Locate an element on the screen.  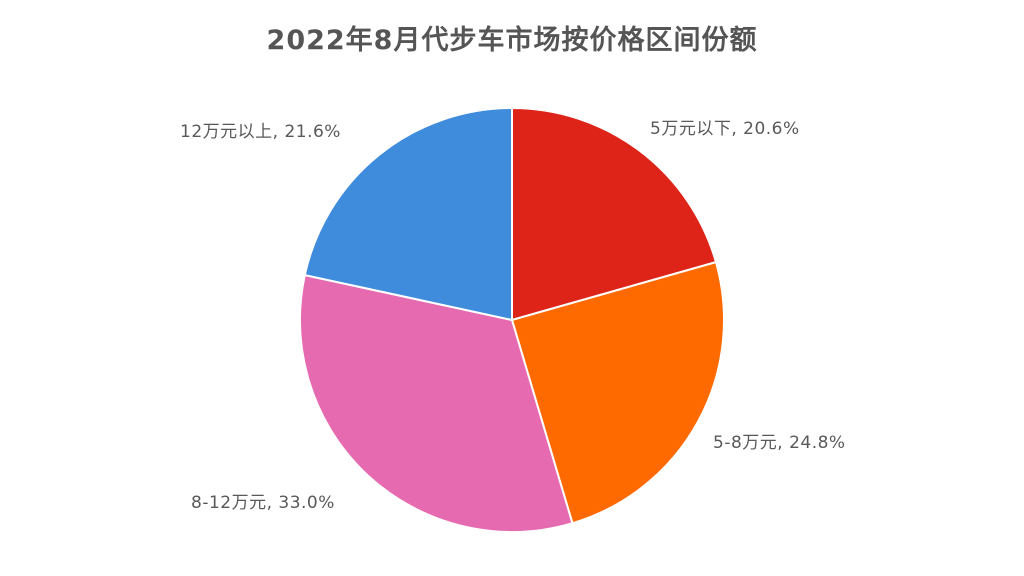
label-under-5w: 5万元以下, 20.6% is located at coordinates (725, 129).